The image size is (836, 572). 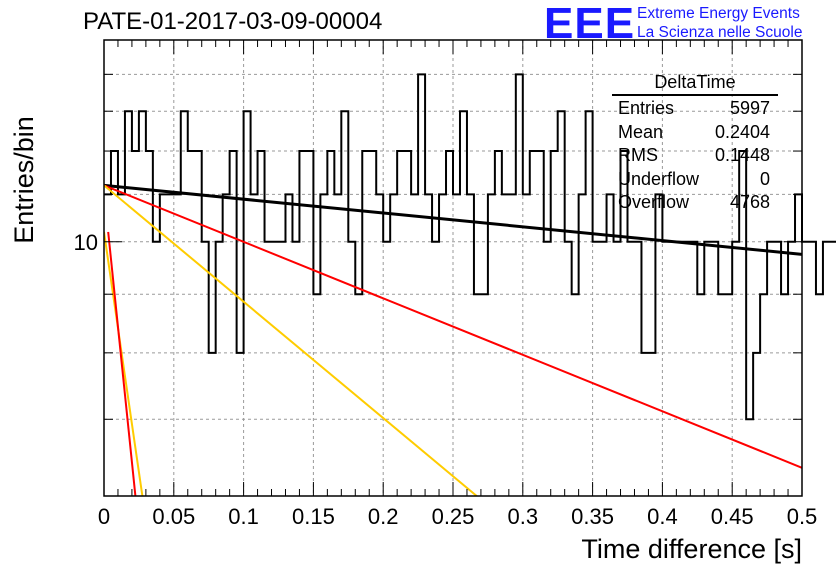 What do you see at coordinates (233, 21) in the screenshot?
I see `chart-title: PATE-01-2017-03-09-00004` at bounding box center [233, 21].